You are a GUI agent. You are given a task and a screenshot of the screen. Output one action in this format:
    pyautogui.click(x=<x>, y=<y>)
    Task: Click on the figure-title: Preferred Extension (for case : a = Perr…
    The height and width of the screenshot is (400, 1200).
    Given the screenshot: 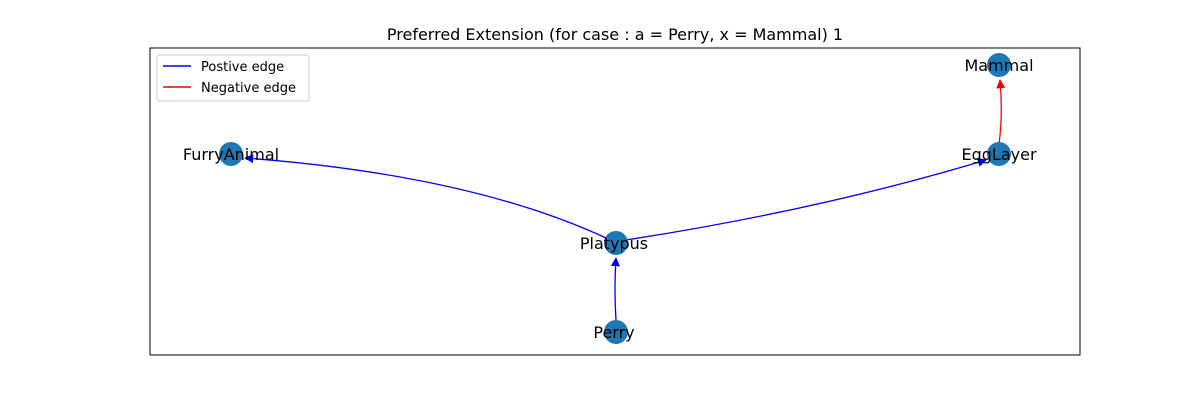 What is the action you would take?
    pyautogui.click(x=615, y=34)
    